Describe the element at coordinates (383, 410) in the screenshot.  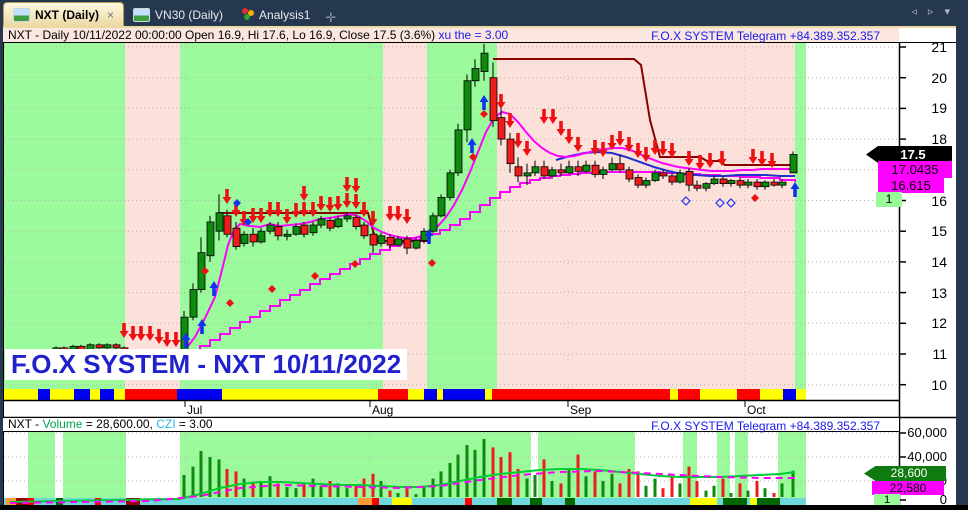
I see `month-label: Aug` at that location.